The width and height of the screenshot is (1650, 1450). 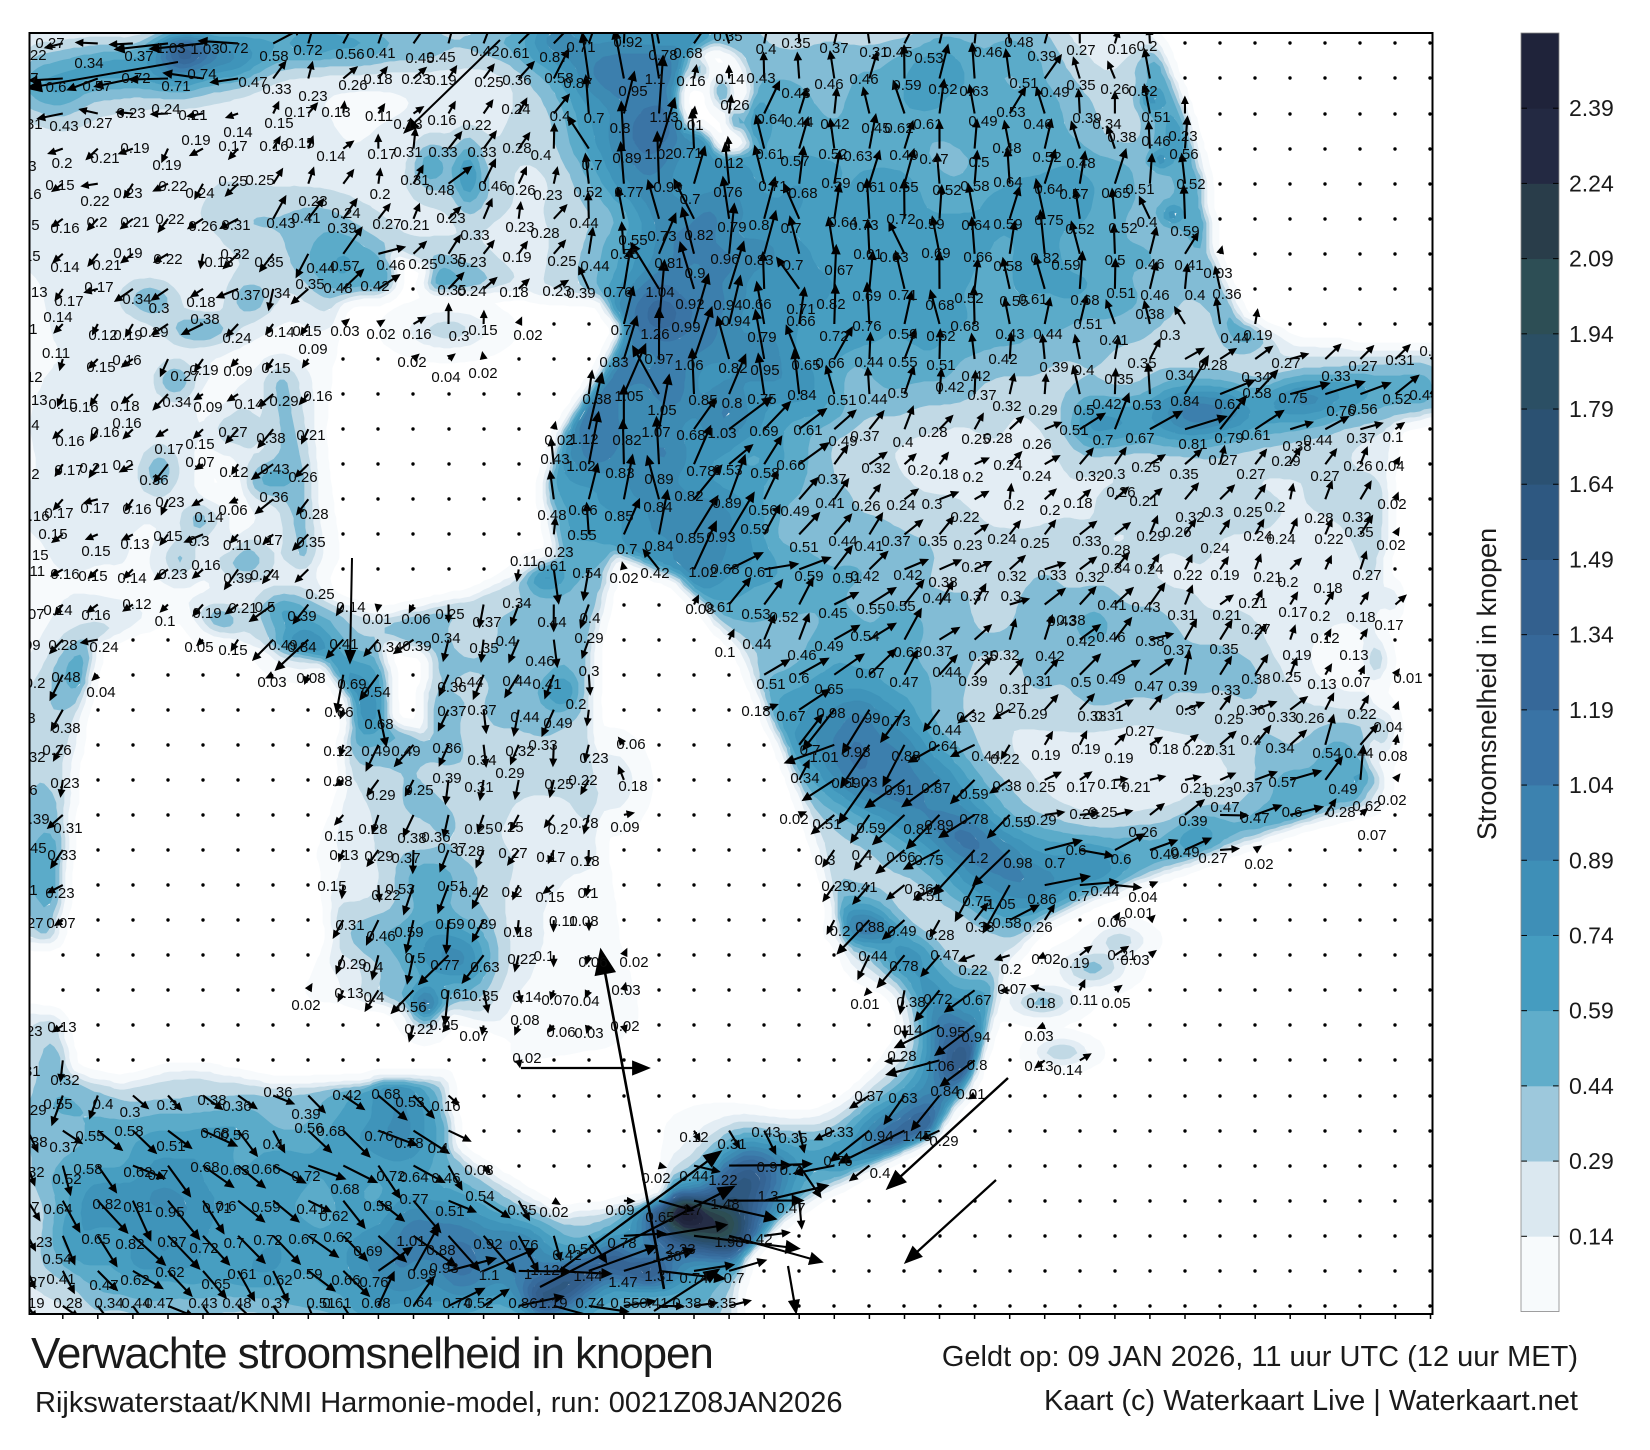 What do you see at coordinates (1034, 543) in the screenshot?
I see `svg-text: 0.25` at bounding box center [1034, 543].